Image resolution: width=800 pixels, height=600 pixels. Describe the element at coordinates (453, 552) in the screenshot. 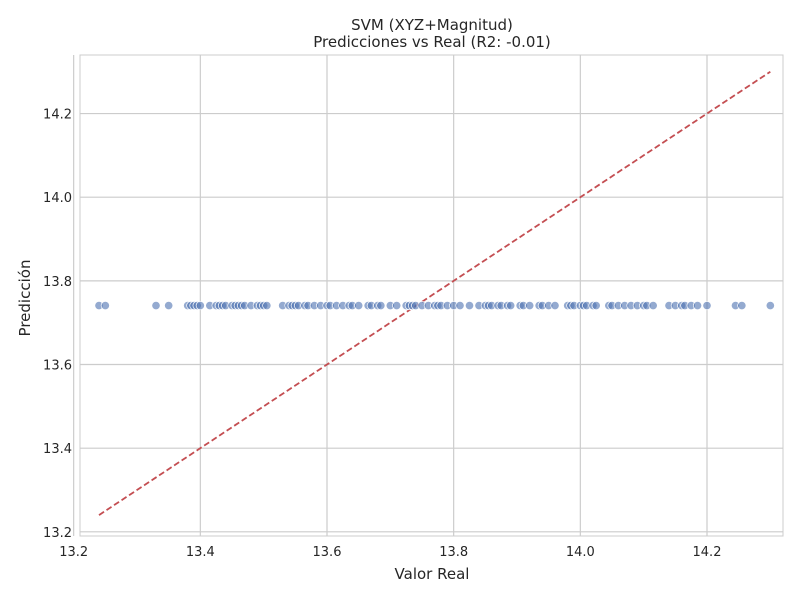

I see `x-tick-label: 13.8` at that location.